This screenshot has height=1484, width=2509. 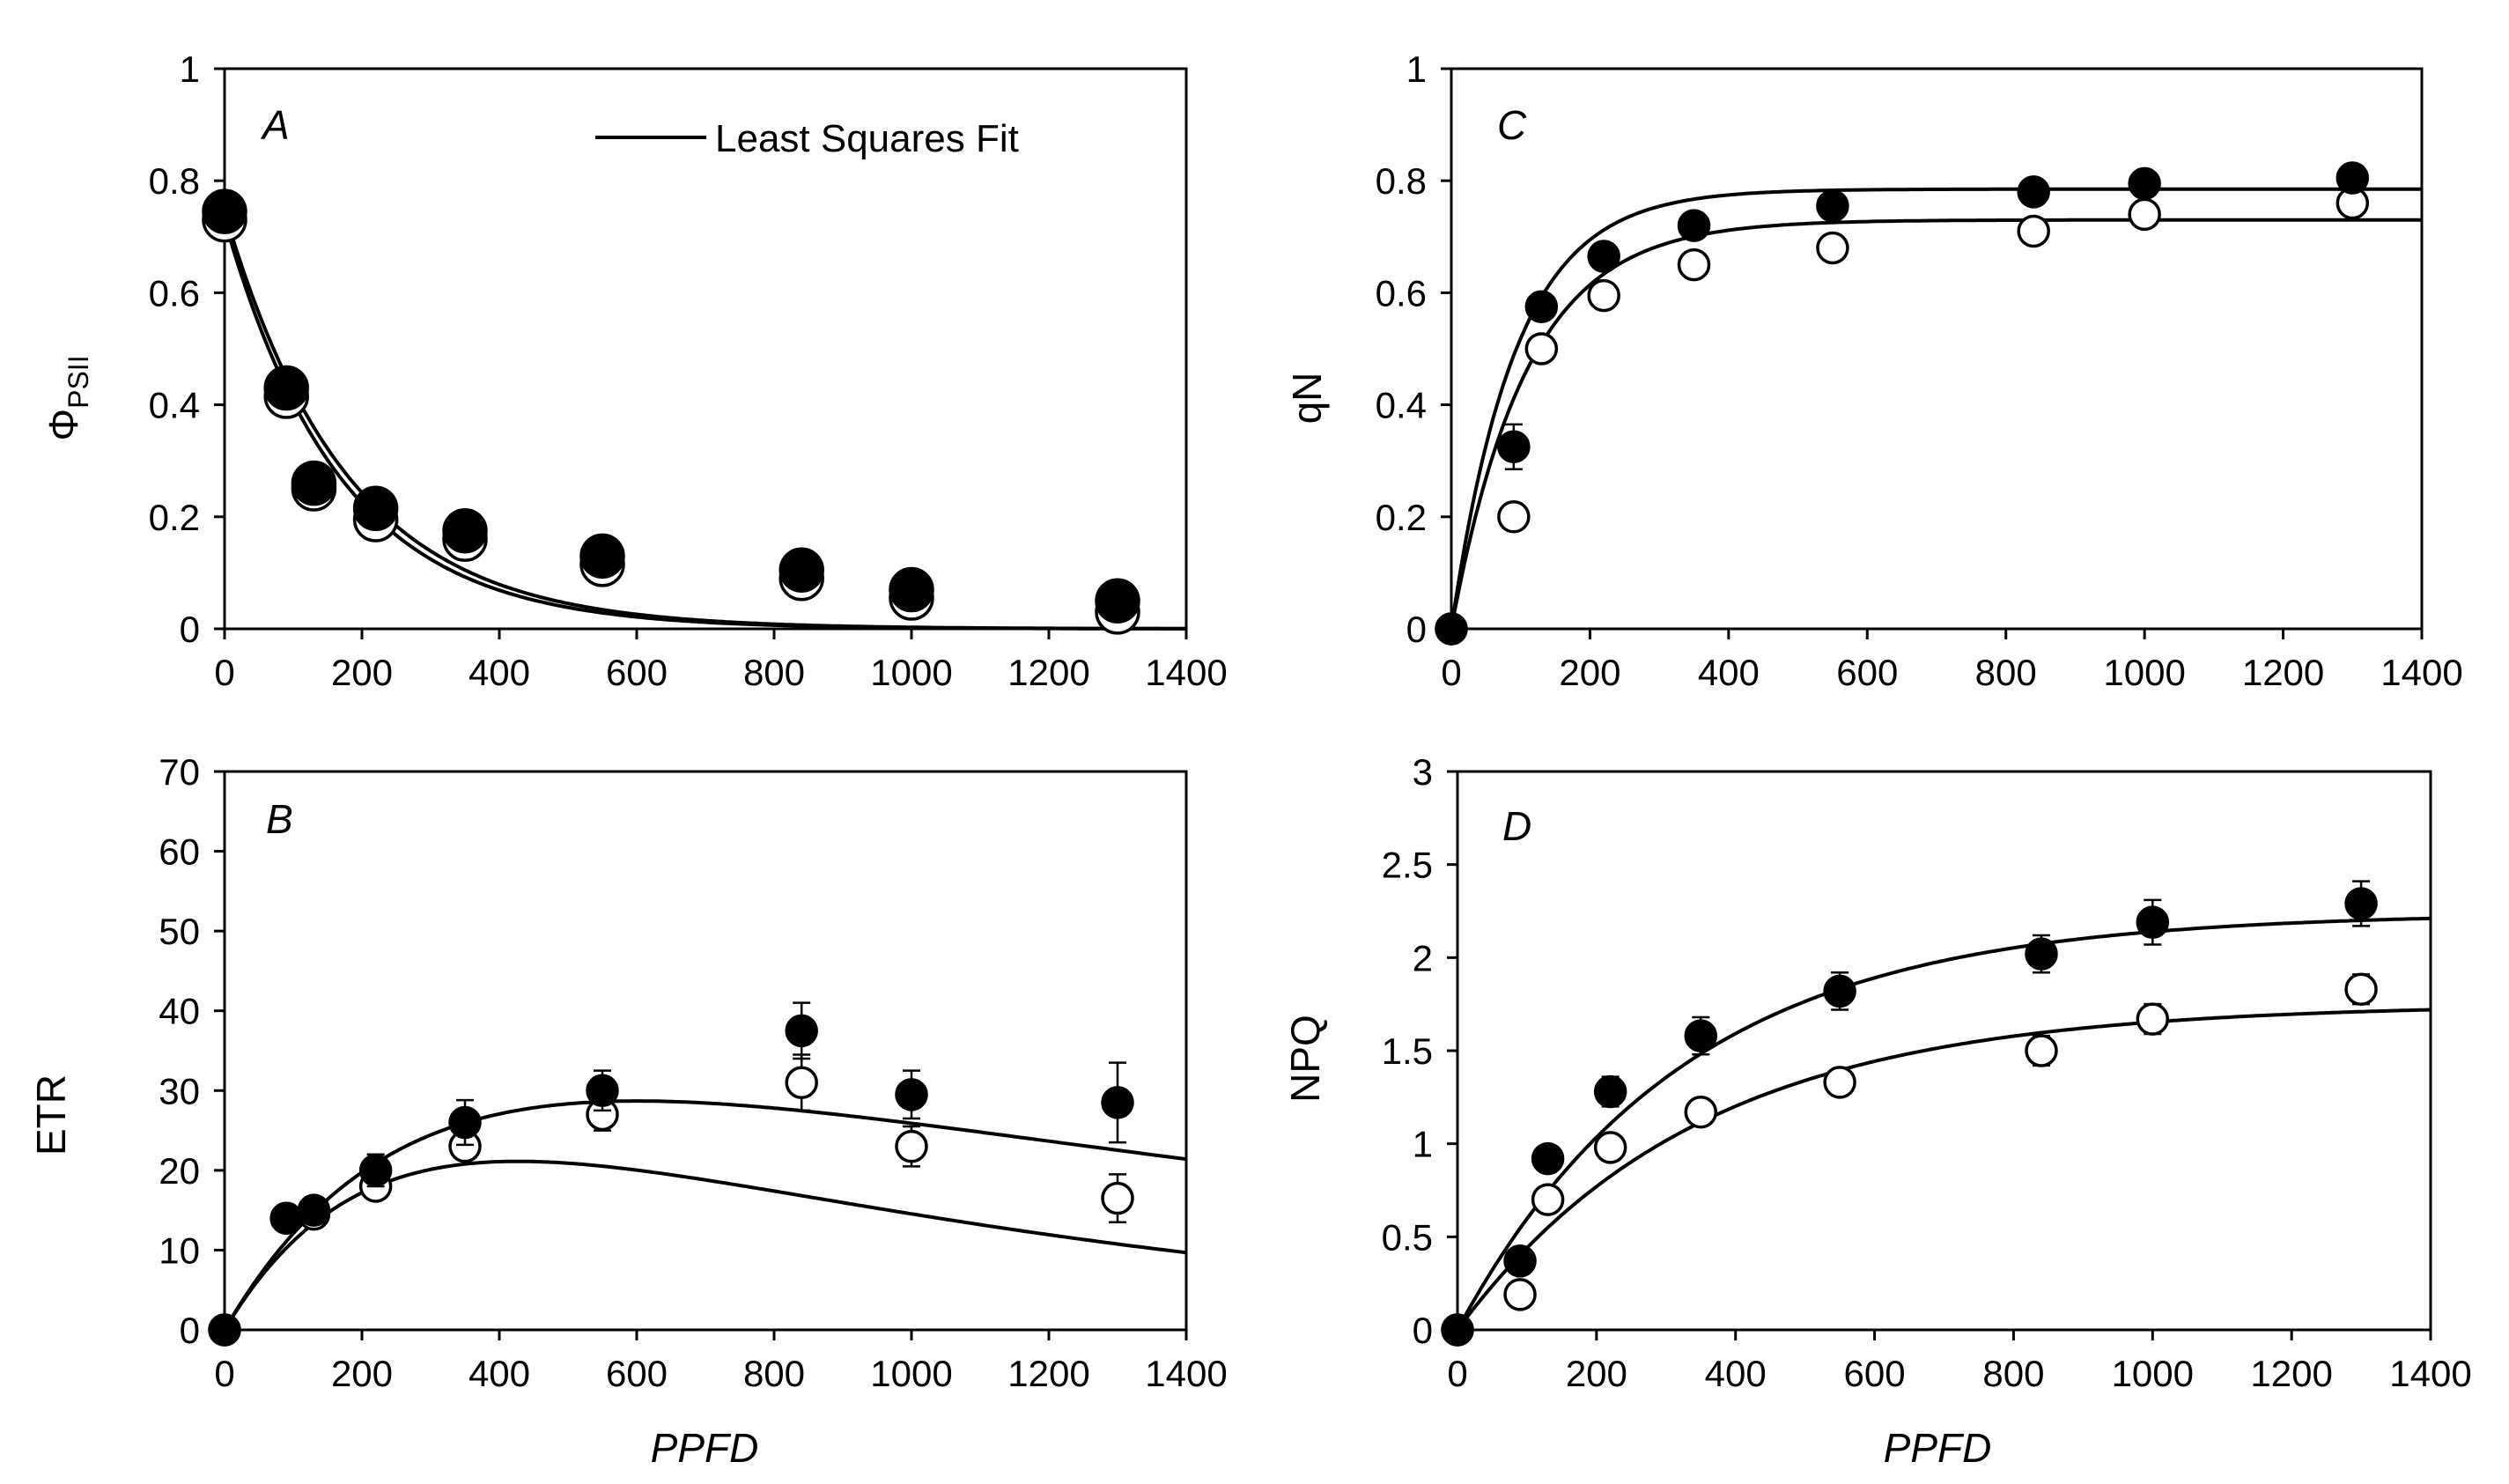 What do you see at coordinates (190, 629) in the screenshot?
I see `panel-A-y-tick-label: 0` at bounding box center [190, 629].